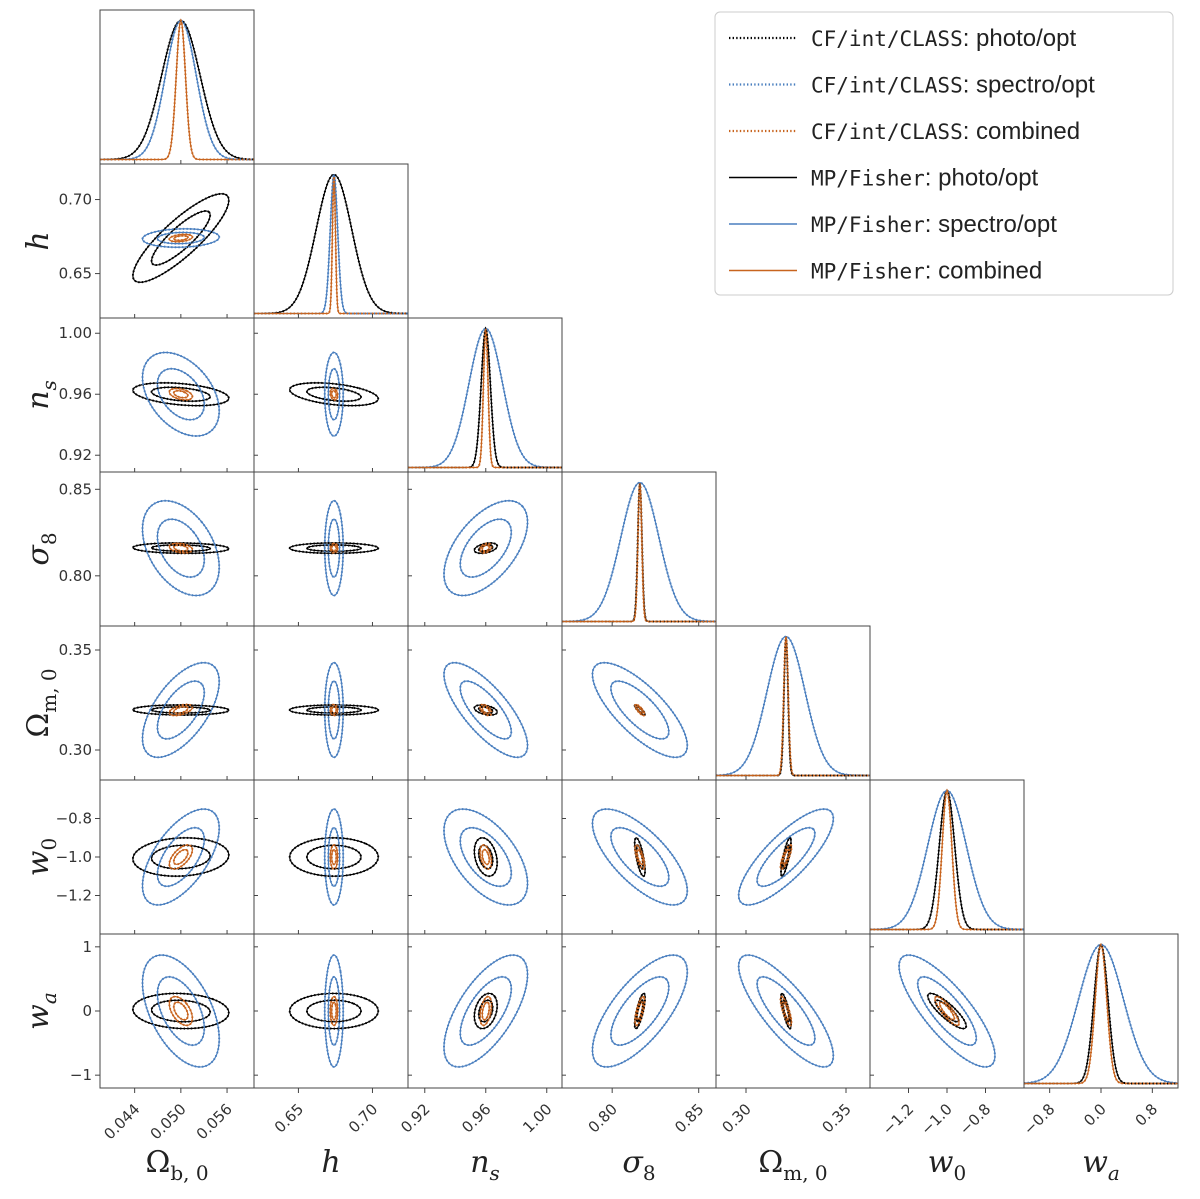 This screenshot has width=1200, height=1199. What do you see at coordinates (75, 576) in the screenshot?
I see `y-tick-label-sigma_8: 0.80` at bounding box center [75, 576].